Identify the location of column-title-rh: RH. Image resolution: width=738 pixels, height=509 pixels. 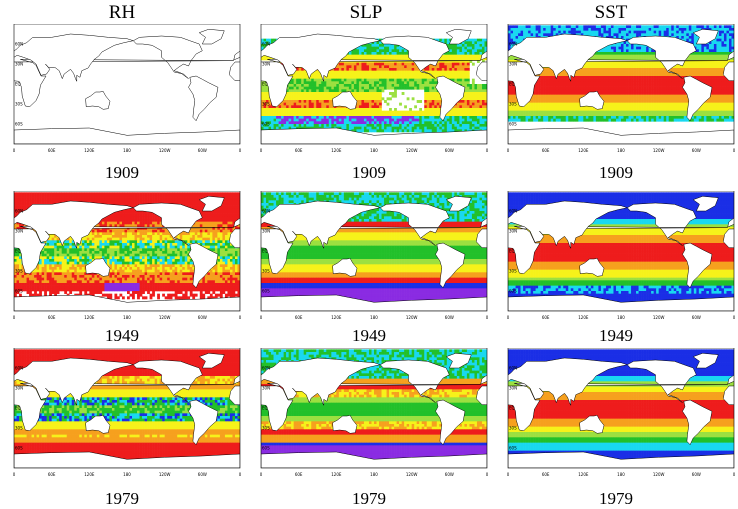
(122, 13).